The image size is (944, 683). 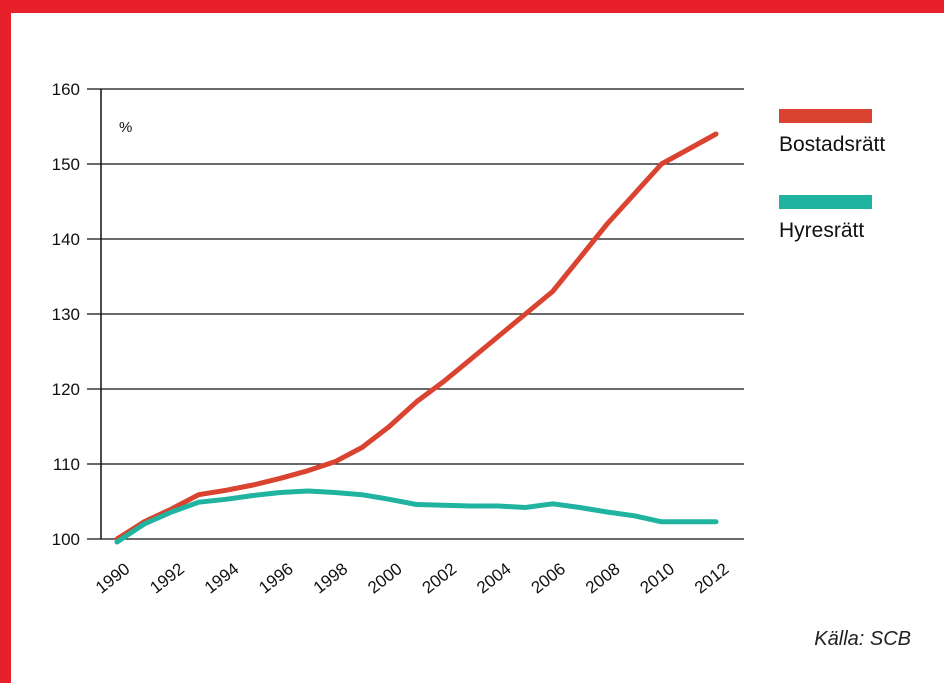 I want to click on y-tick-label: 100, so click(x=66, y=539).